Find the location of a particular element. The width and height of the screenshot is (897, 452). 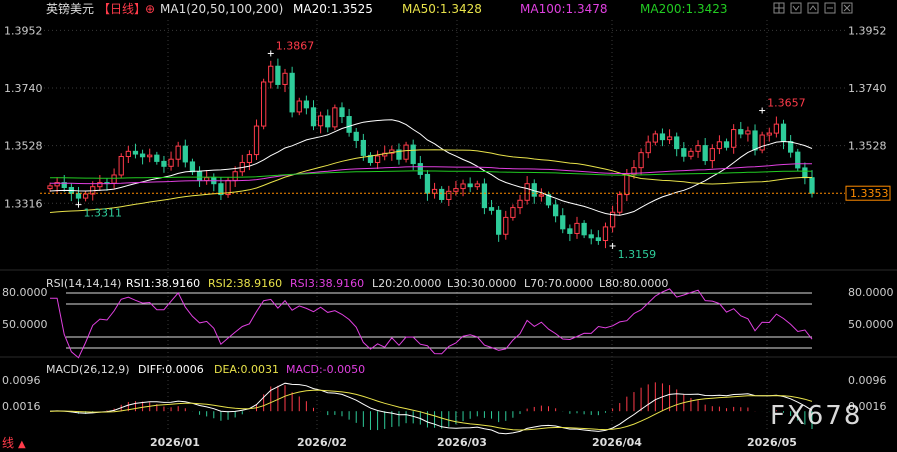

up-arrow-icon is located at coordinates (813, 8).